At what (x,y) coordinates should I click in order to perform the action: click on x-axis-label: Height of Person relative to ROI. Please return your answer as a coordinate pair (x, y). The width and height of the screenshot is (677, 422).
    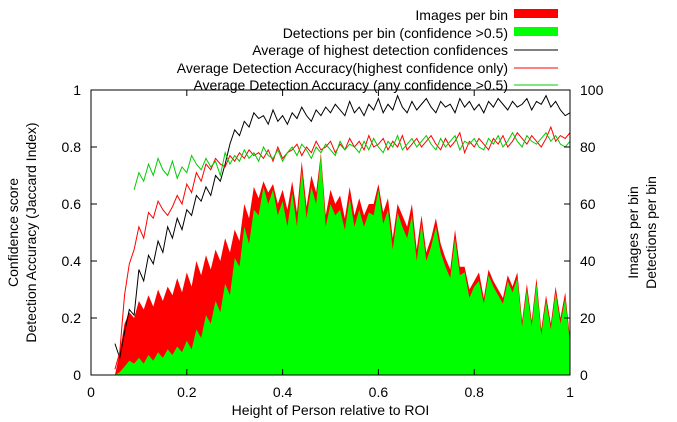
    Looking at the image, I should click on (331, 410).